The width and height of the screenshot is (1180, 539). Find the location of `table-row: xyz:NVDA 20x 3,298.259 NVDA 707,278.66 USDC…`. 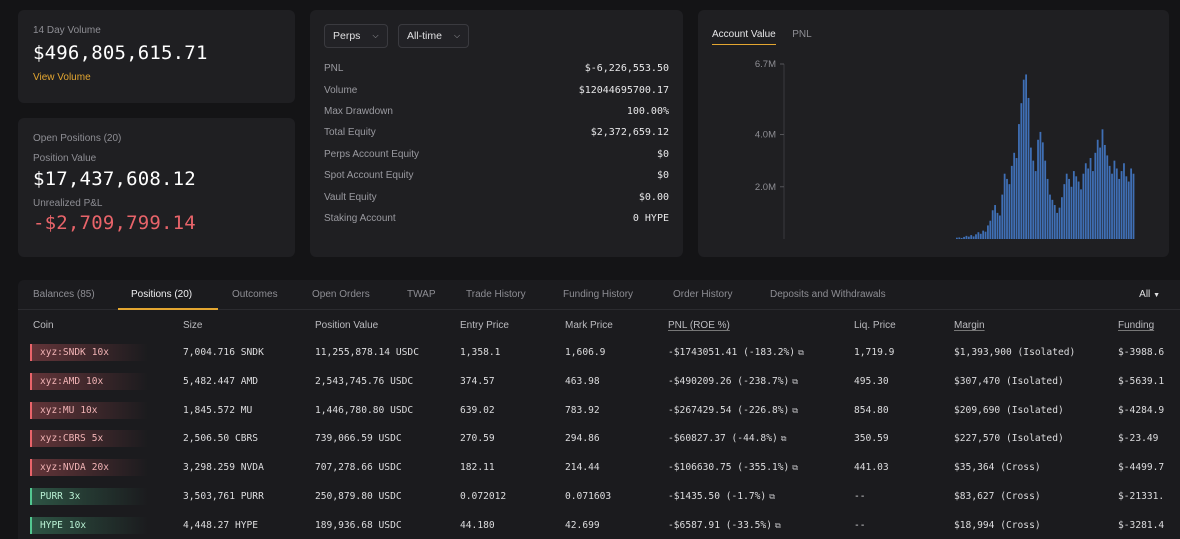

table-row: xyz:NVDA 20x 3,298.259 NVDA 707,278.66 USDC… is located at coordinates (599, 468).